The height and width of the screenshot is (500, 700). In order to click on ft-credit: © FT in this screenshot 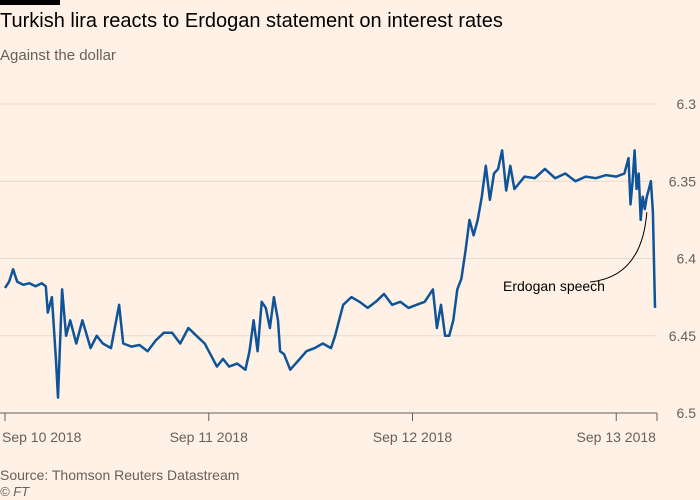, I will do `click(15, 491)`.